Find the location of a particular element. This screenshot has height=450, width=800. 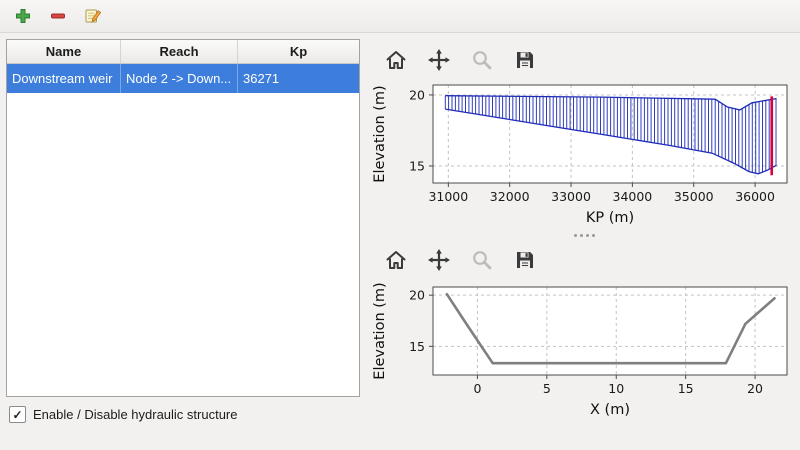

main-toolbar is located at coordinates (400, 16).